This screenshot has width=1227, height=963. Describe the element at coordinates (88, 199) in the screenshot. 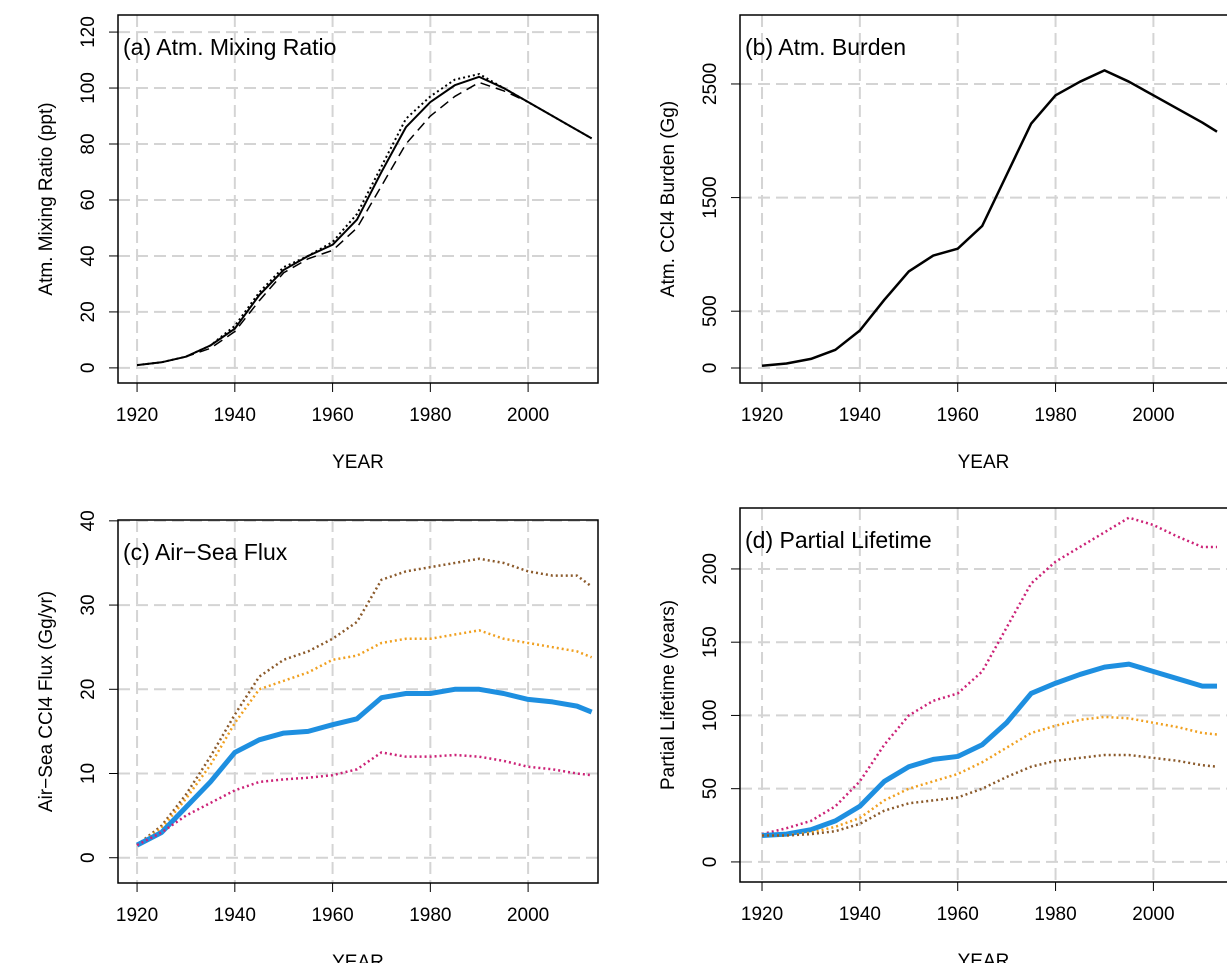

I see `y-tick-label: 60` at that location.